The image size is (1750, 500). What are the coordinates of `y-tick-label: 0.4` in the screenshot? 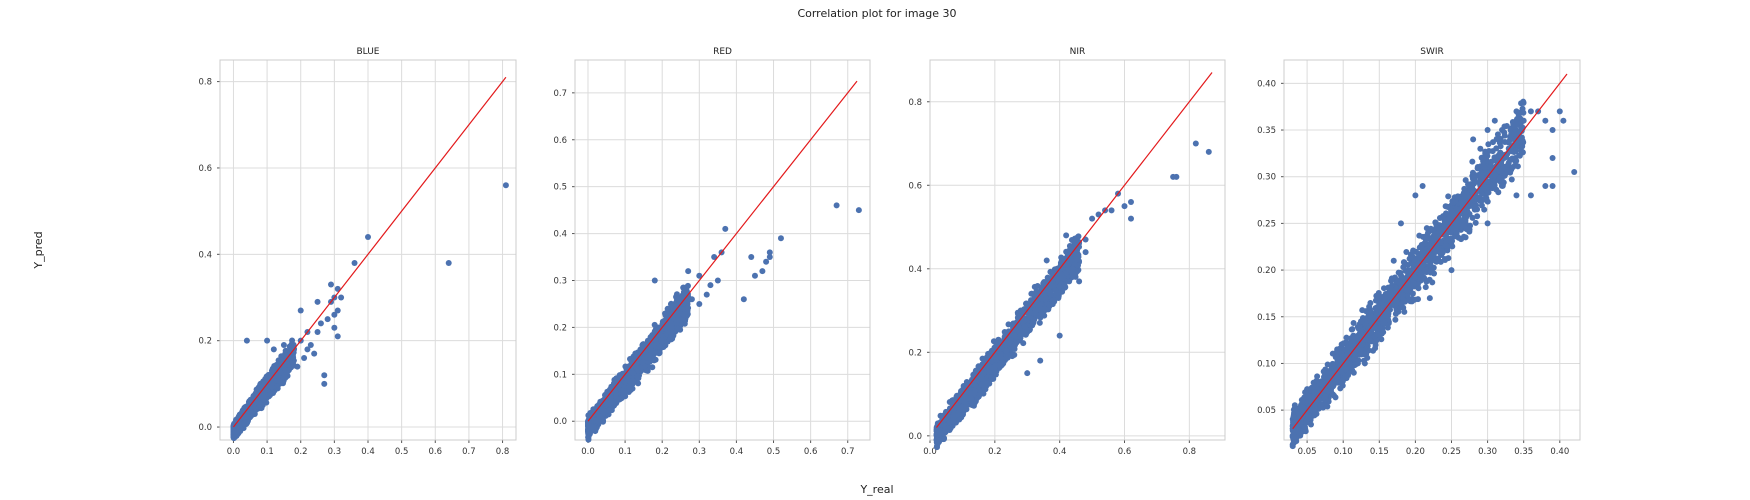 It's located at (560, 235).